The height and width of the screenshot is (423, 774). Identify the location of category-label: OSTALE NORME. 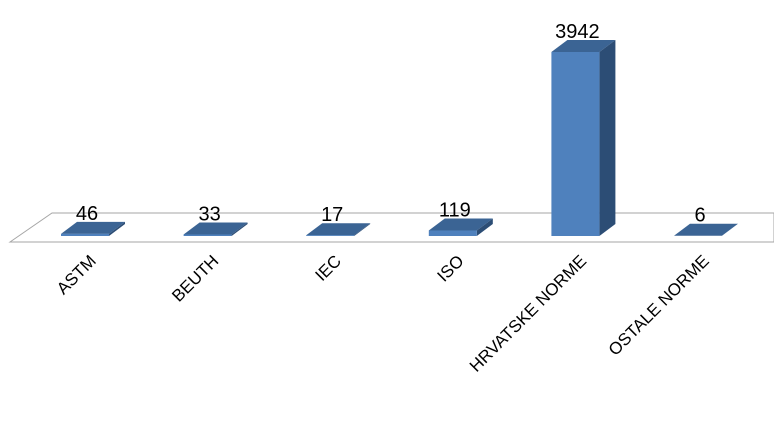
(659, 305).